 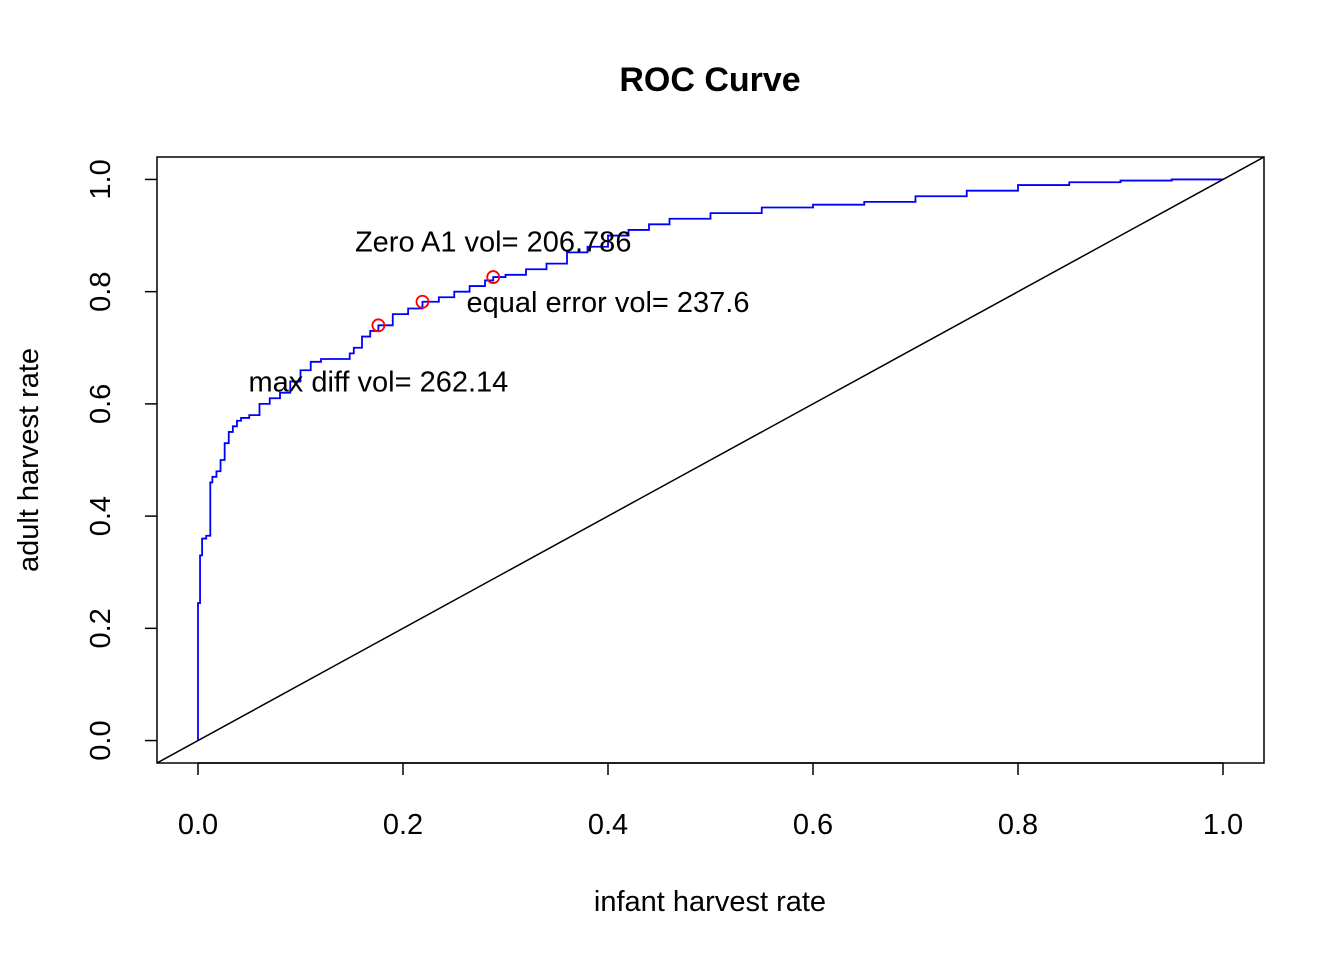 What do you see at coordinates (403, 825) in the screenshot?
I see `x-tick-label: 0.2` at bounding box center [403, 825].